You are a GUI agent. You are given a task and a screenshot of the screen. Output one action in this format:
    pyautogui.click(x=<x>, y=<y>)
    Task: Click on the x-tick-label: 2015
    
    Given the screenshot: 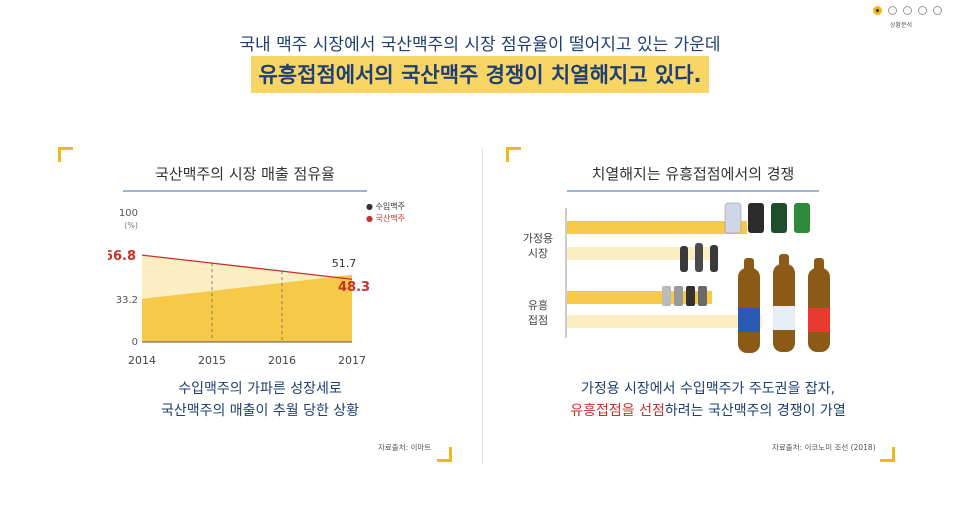 What is the action you would take?
    pyautogui.click(x=212, y=360)
    